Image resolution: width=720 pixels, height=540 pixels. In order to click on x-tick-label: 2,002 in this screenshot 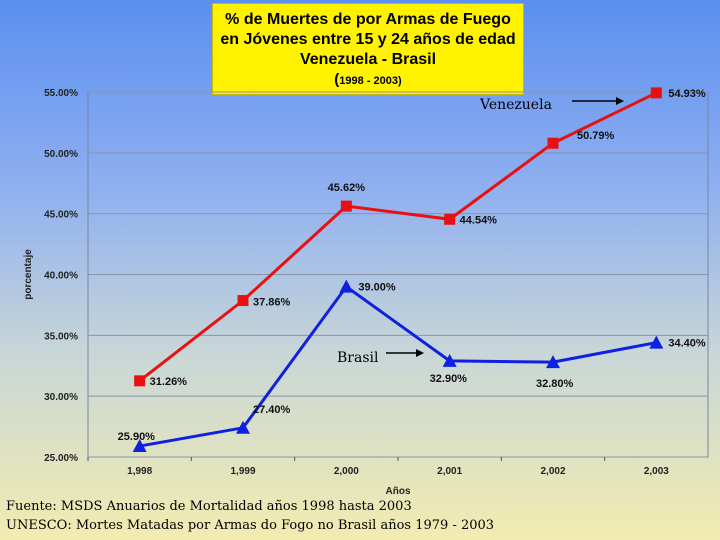, I will do `click(552, 471)`.